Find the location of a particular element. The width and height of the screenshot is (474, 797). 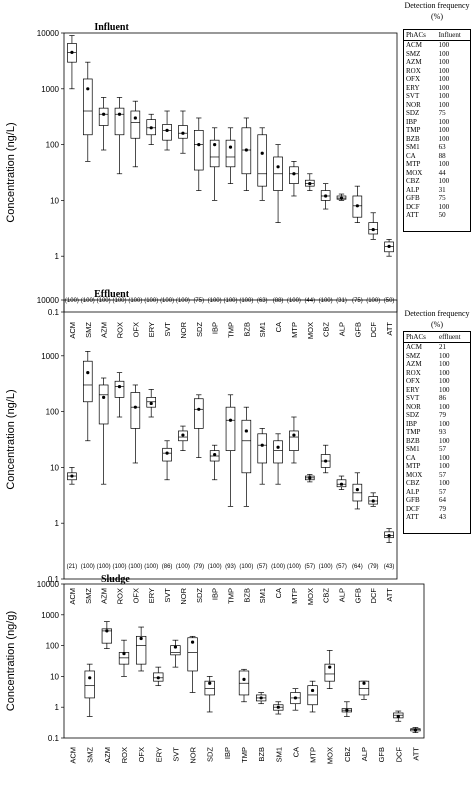

category-label: IBP is located at coordinates (215, 594).